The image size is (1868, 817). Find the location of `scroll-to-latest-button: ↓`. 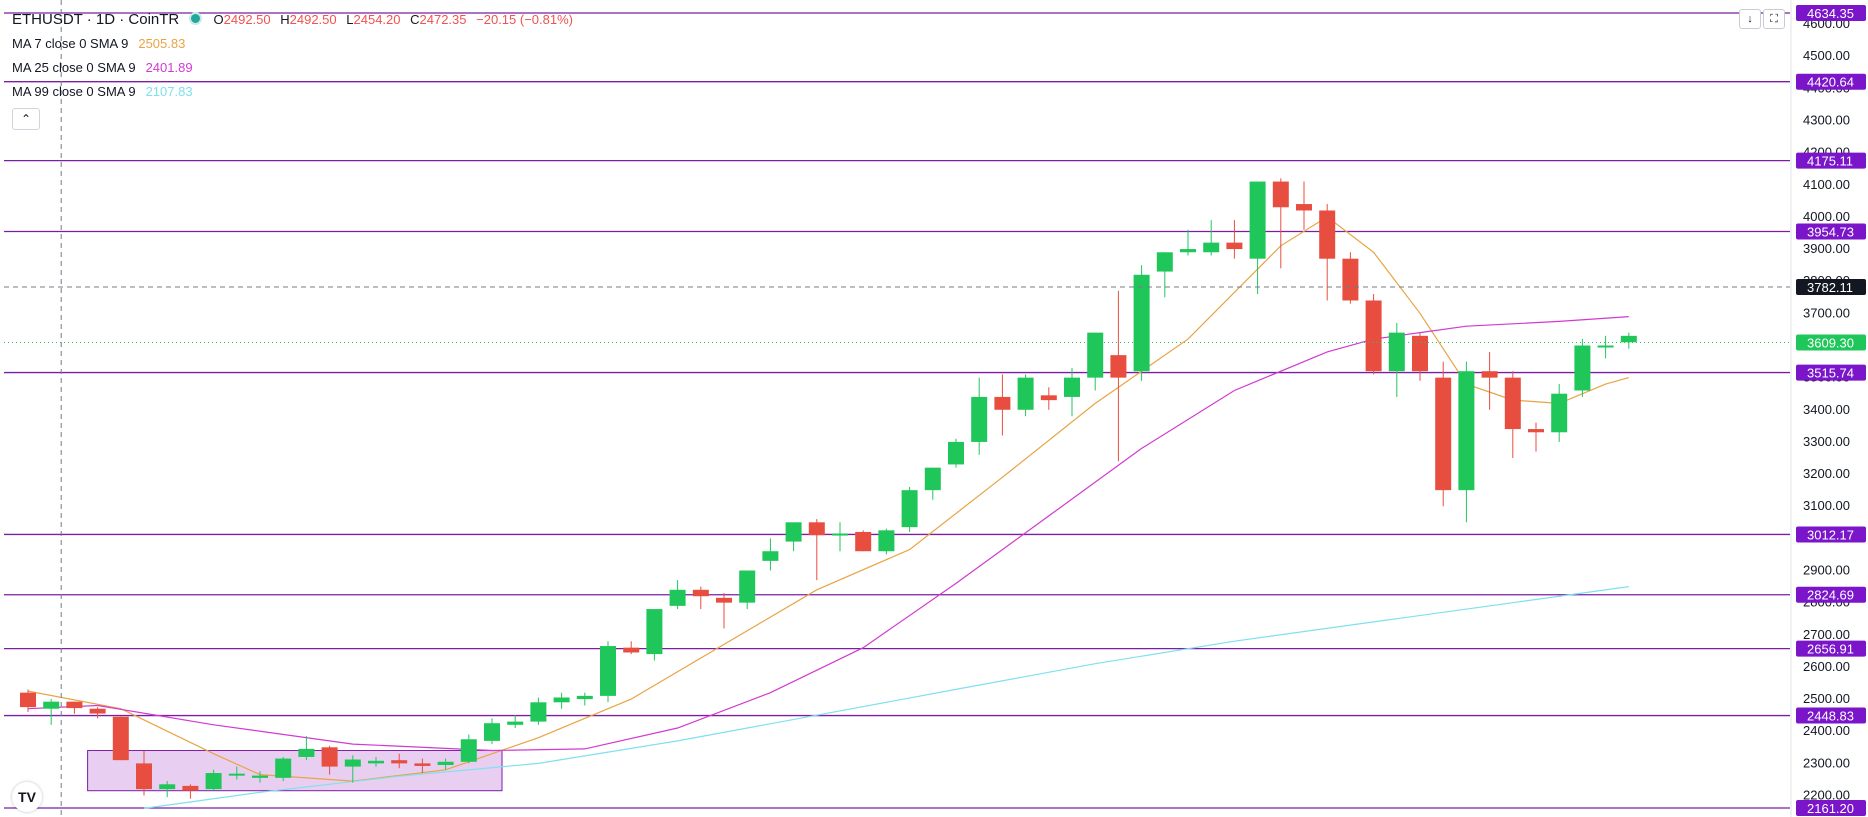

scroll-to-latest-button: ↓ is located at coordinates (1750, 19).